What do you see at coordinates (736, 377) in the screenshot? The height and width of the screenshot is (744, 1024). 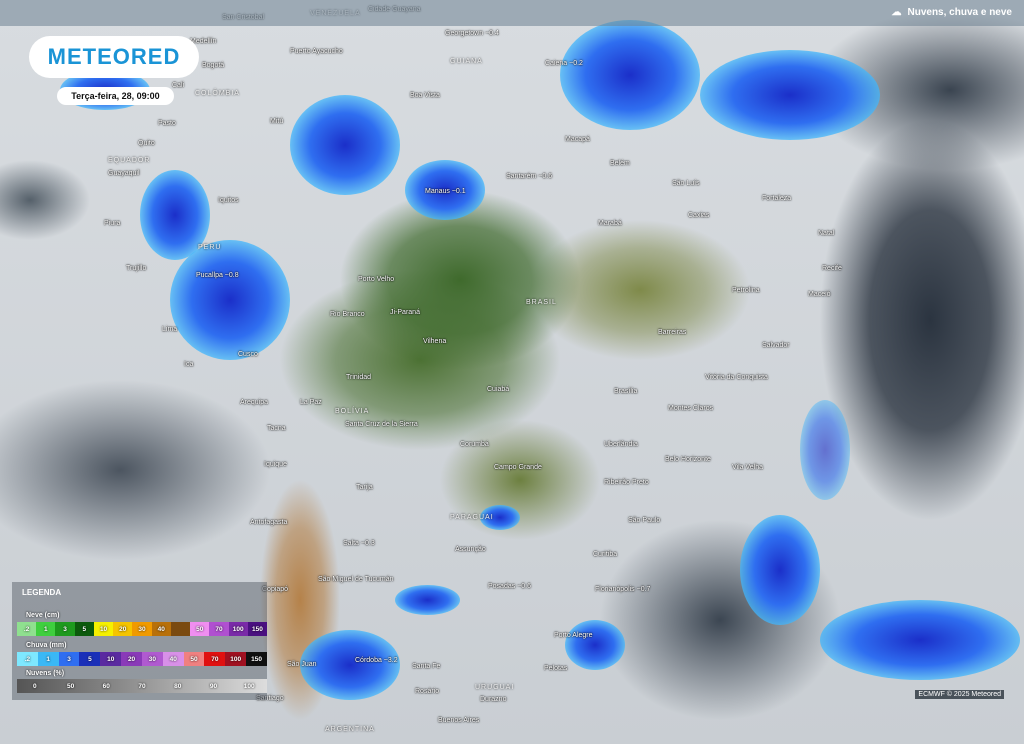 I see `city-label: Vitória da Conquista` at bounding box center [736, 377].